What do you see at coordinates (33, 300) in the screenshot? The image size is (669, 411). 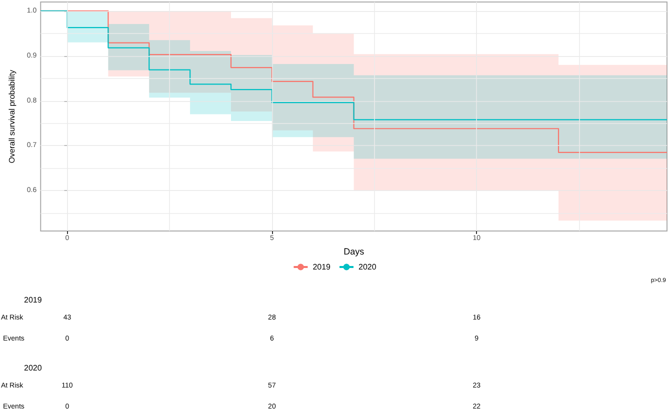 I see `text: 2019` at bounding box center [33, 300].